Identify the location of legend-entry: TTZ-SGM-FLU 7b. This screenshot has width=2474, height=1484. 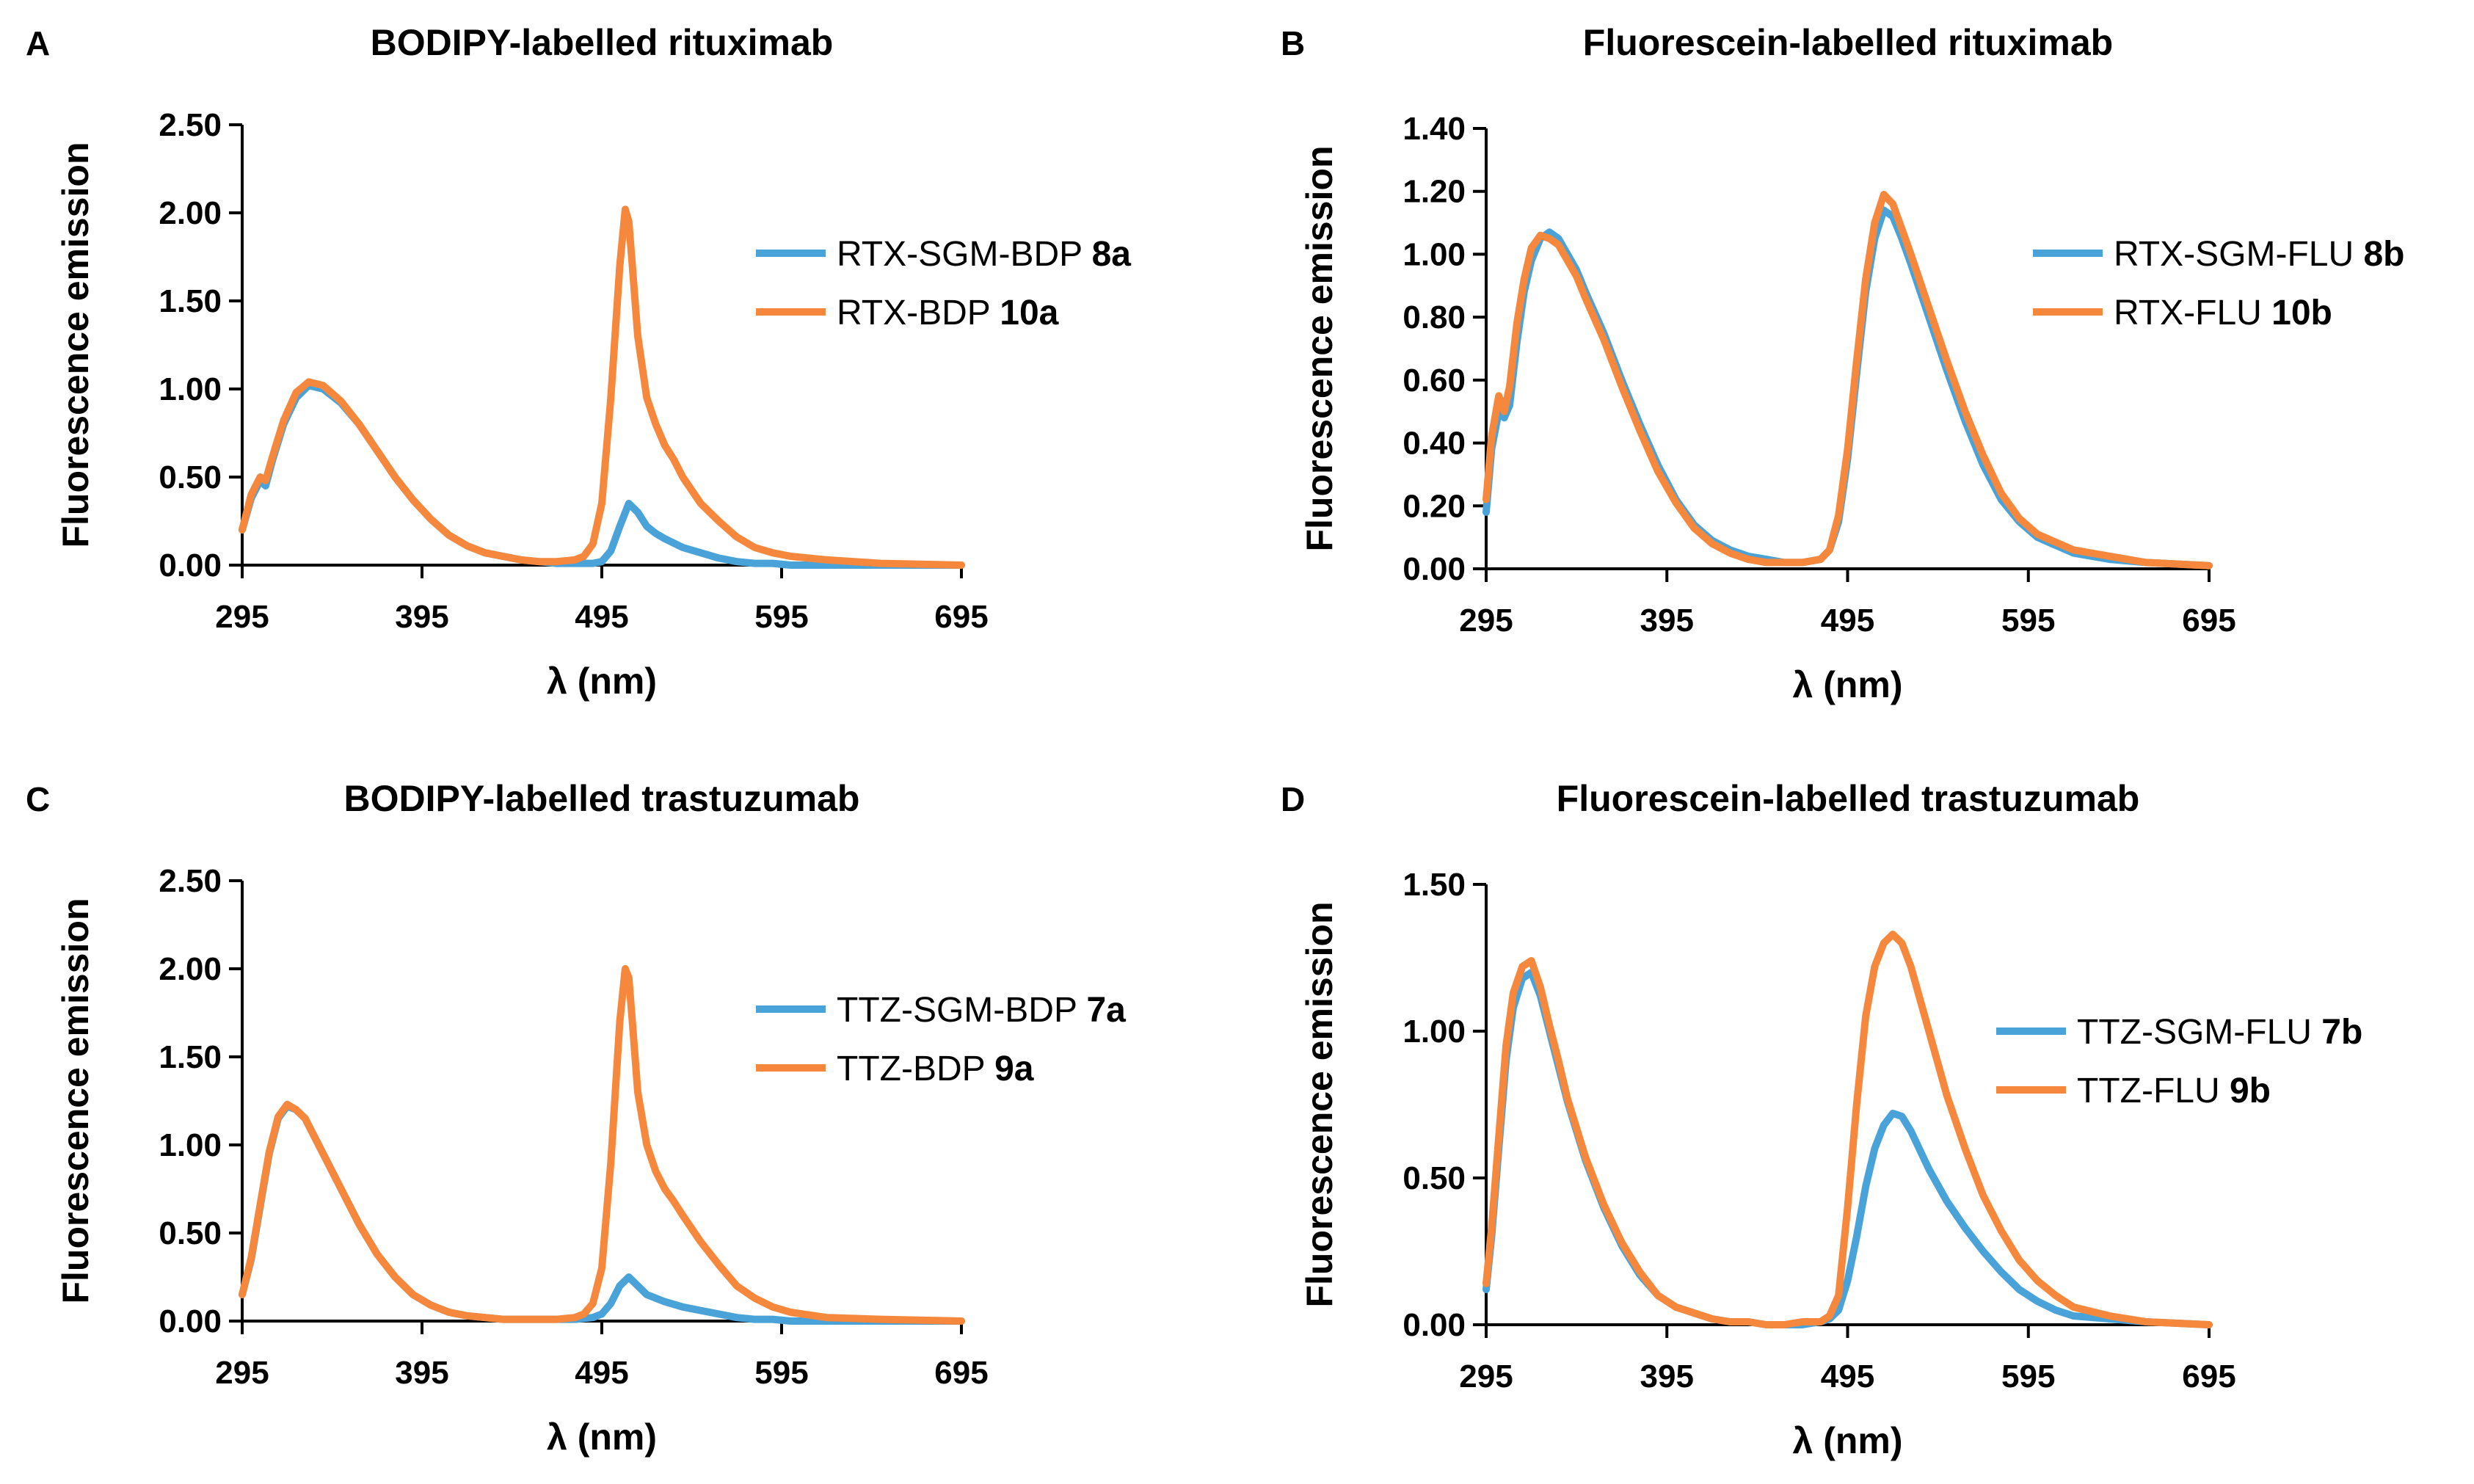
(2219, 1032).